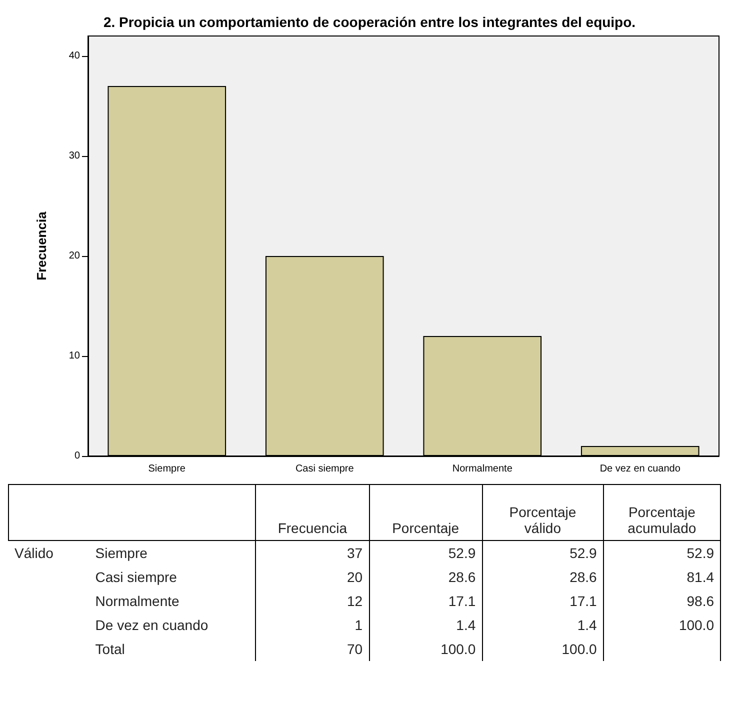 The image size is (739, 705). What do you see at coordinates (313, 576) in the screenshot?
I see `text: 20` at bounding box center [313, 576].